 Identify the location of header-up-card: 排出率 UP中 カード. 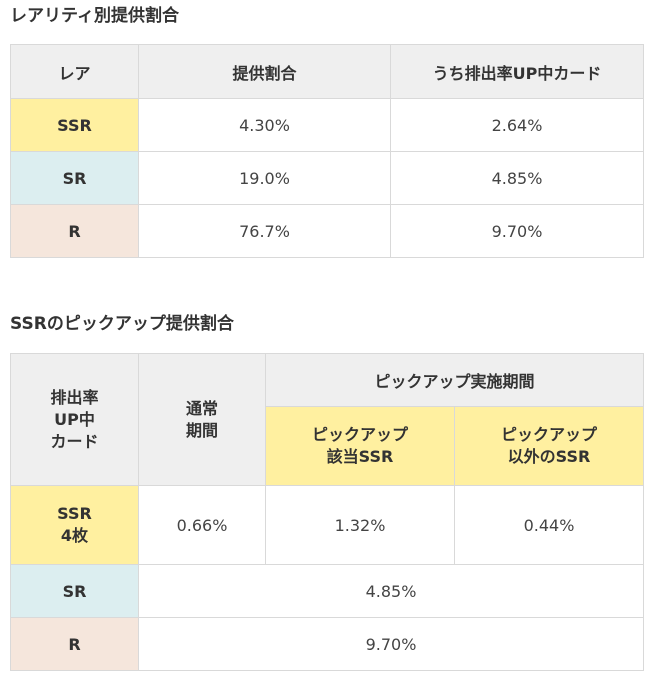
(74, 419).